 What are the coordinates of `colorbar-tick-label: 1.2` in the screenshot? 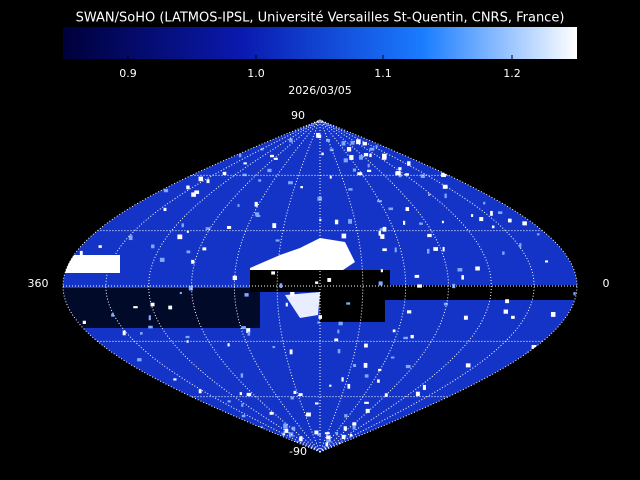 It's located at (512, 73).